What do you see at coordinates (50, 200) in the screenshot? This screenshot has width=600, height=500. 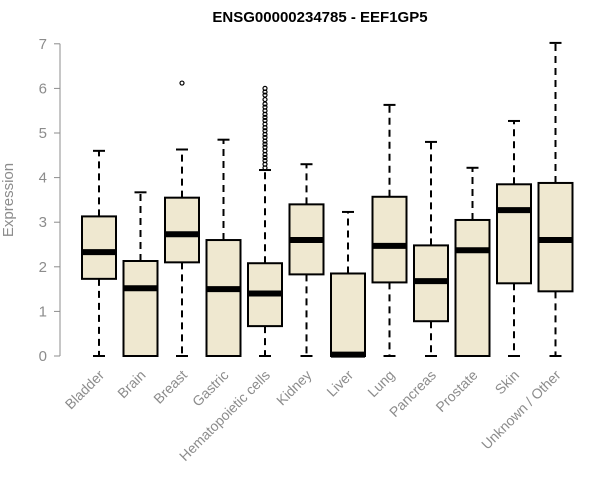 I see `y-axis: 0 1 2 3 4 5 6 7` at bounding box center [50, 200].